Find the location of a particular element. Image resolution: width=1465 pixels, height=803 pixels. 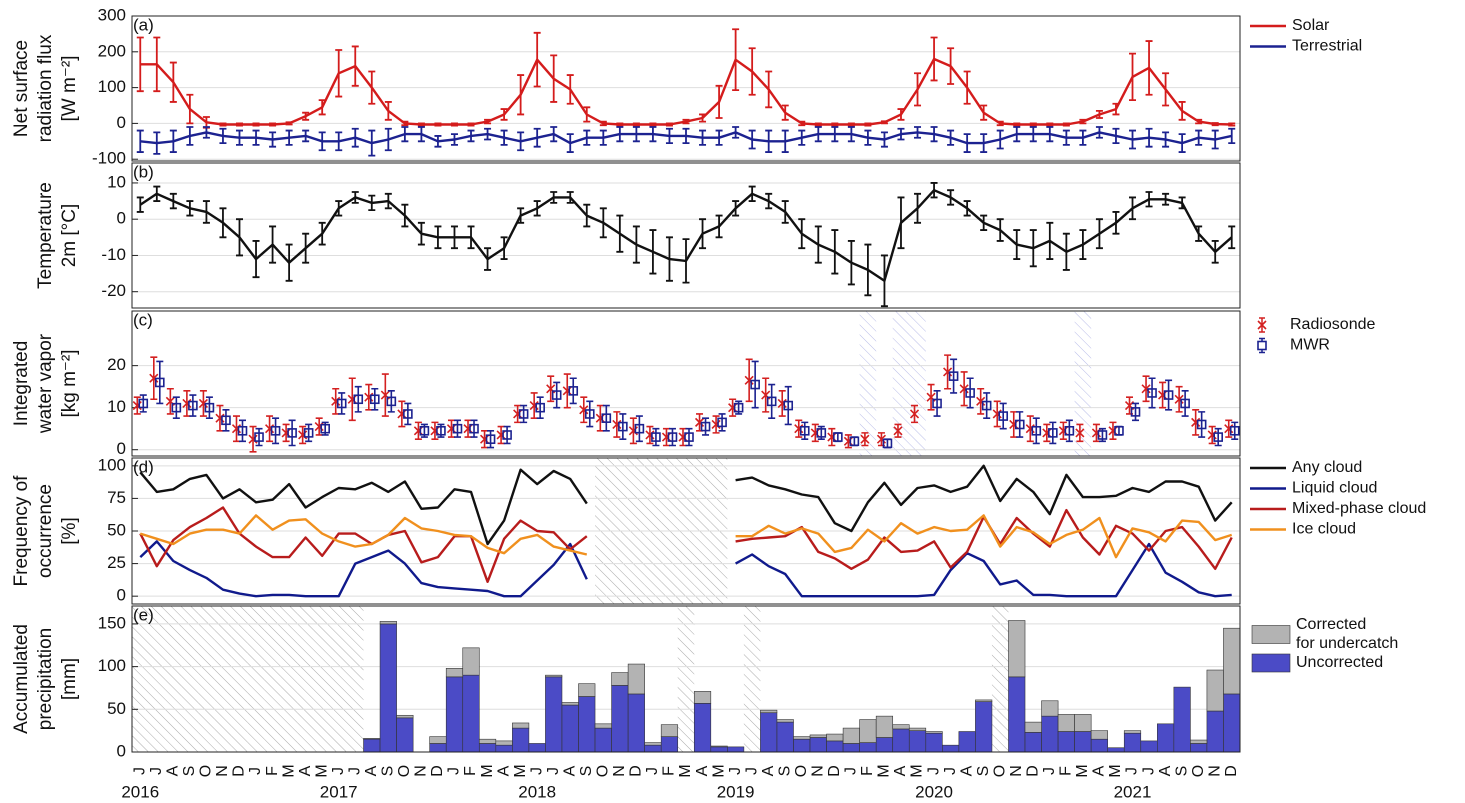

y-axis-label: Frequency of occurrence [%] is located at coordinates (45, 531).